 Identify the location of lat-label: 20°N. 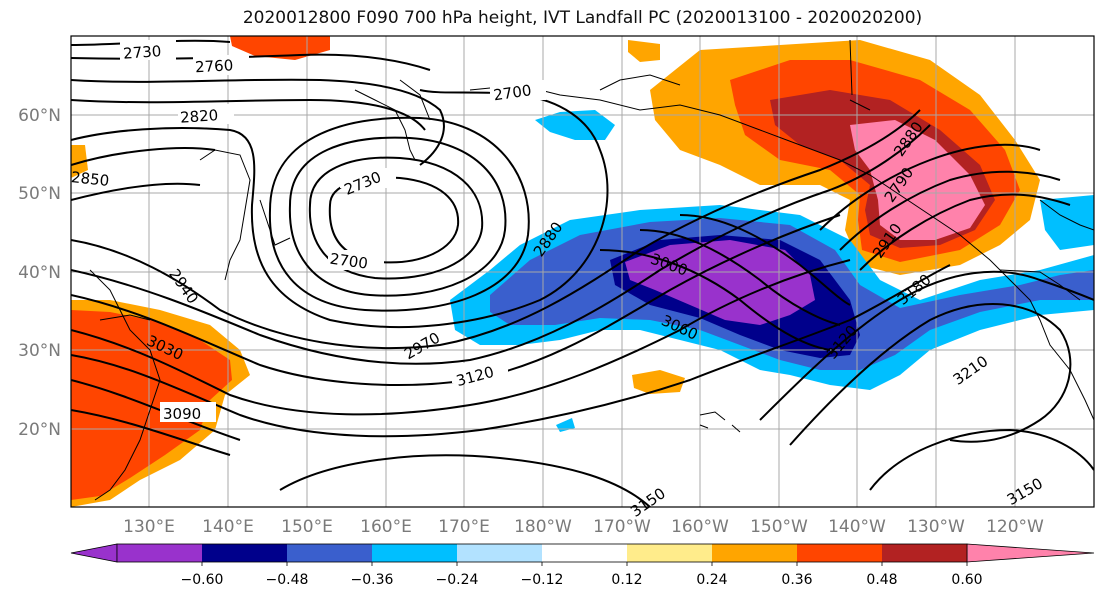
(39, 430).